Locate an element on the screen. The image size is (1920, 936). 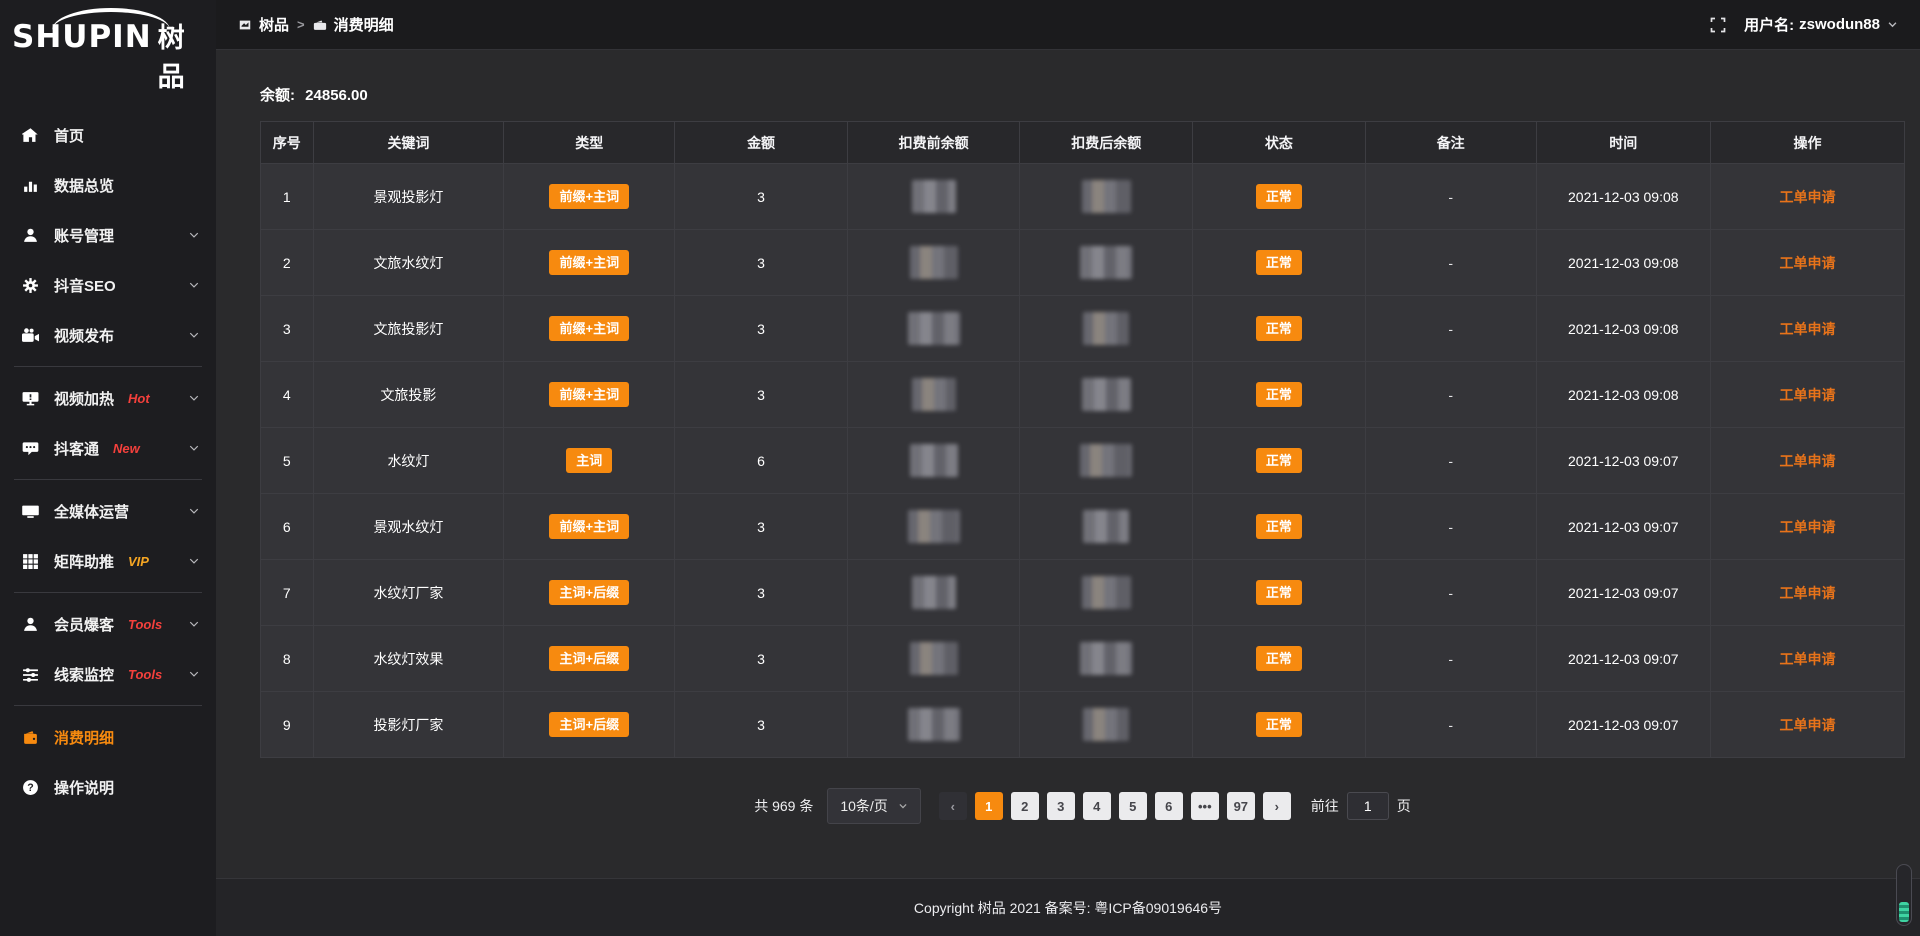
sidebar-item-3: 抖音SEO is located at coordinates (108, 285).